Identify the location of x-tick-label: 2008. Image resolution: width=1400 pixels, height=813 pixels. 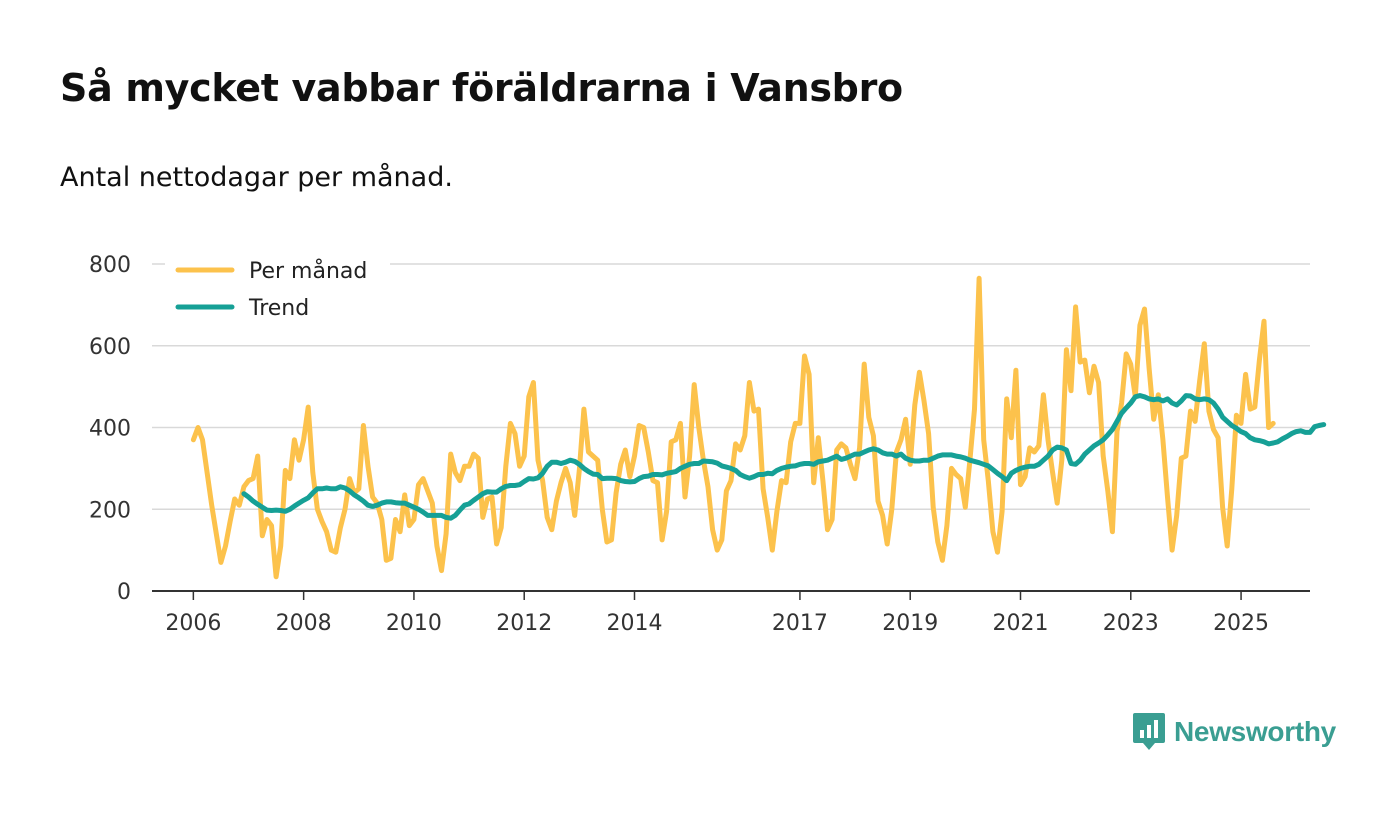
(304, 623).